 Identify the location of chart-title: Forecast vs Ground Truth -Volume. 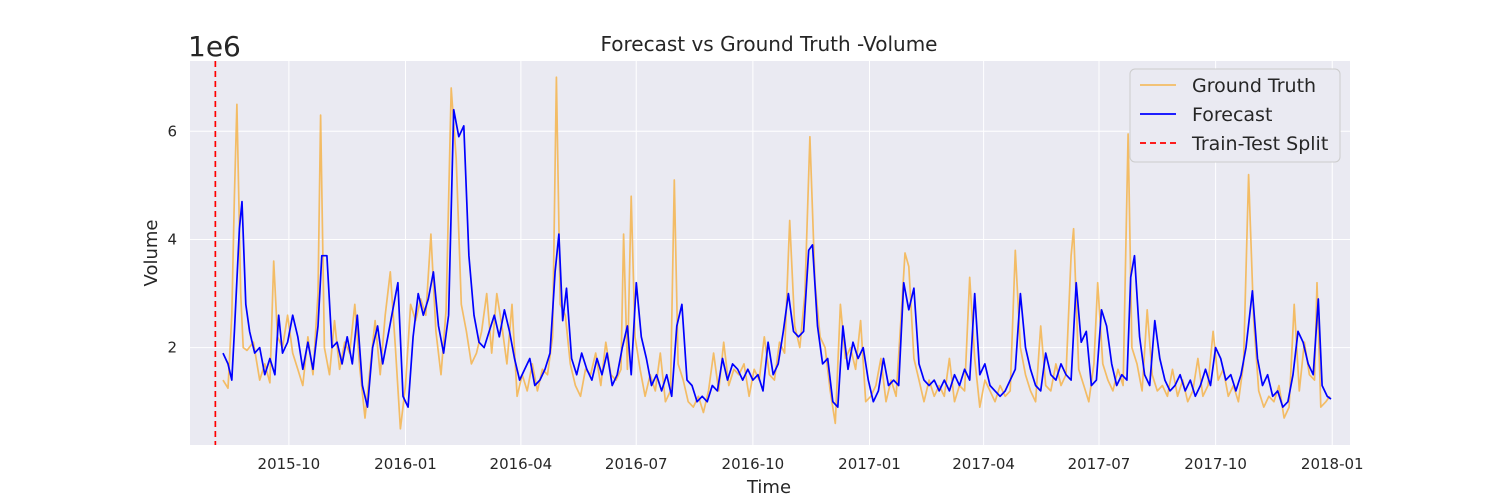
(768, 44).